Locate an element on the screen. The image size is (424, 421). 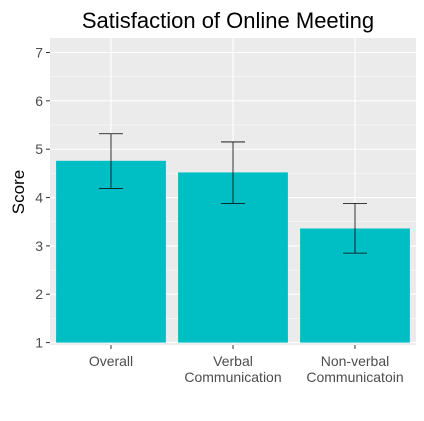
y-tick-label: 5 is located at coordinates (39, 149).